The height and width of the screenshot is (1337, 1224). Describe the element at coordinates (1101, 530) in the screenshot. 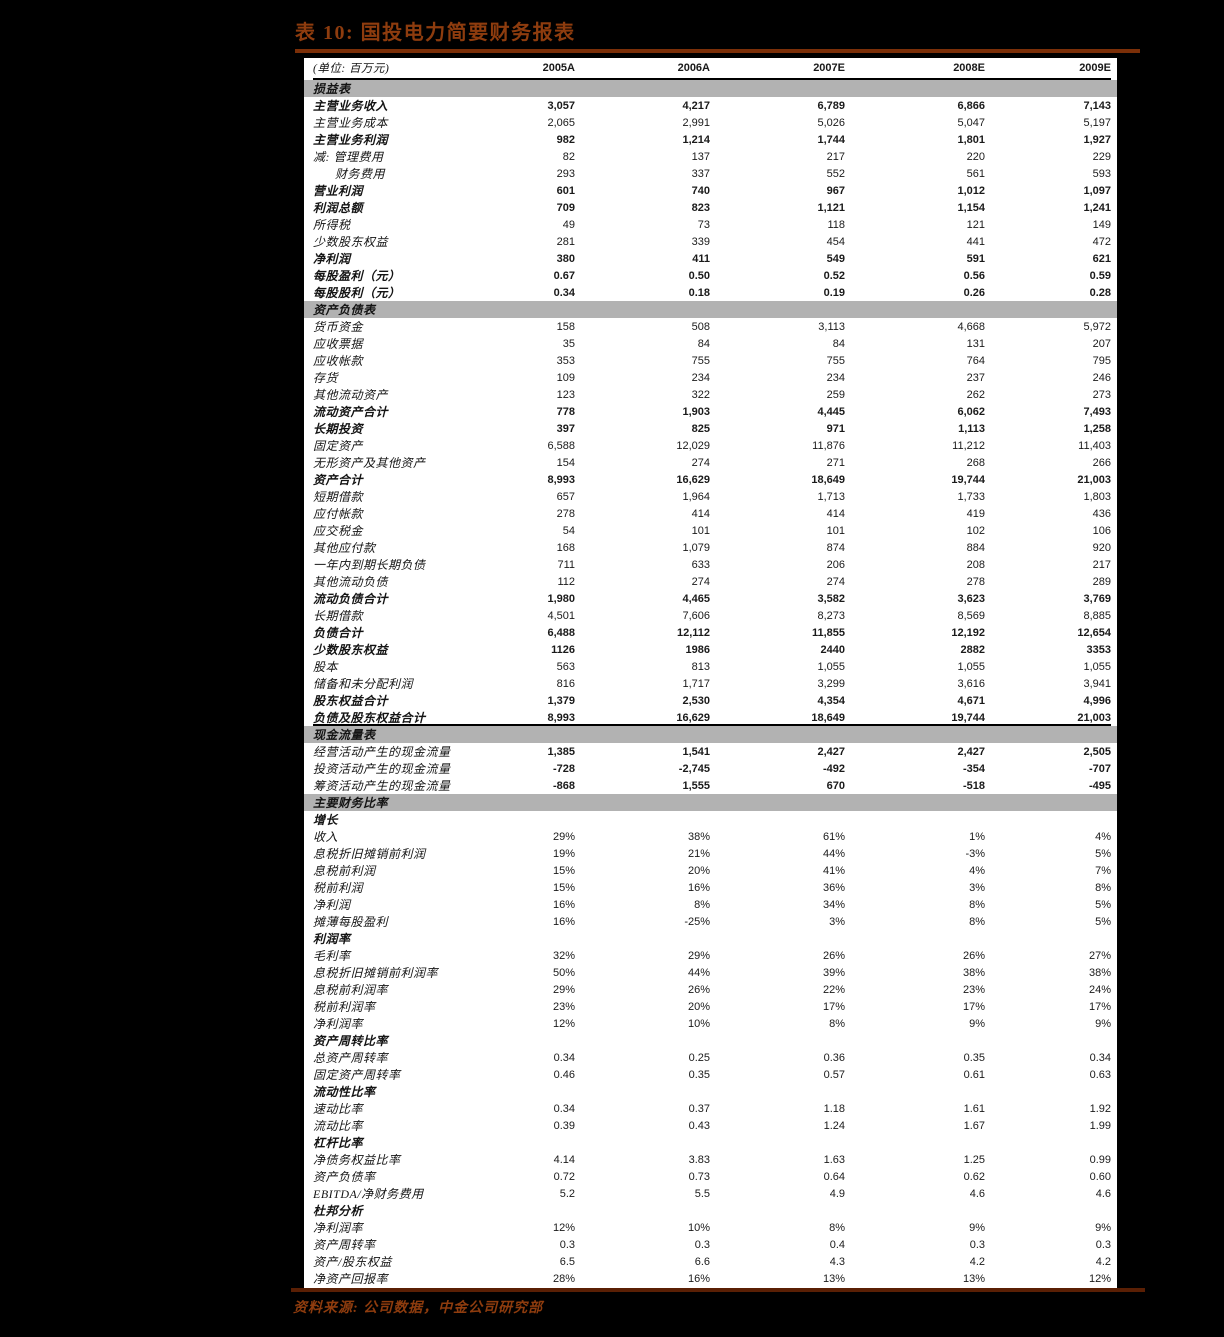

I see `cell-value: 106` at that location.